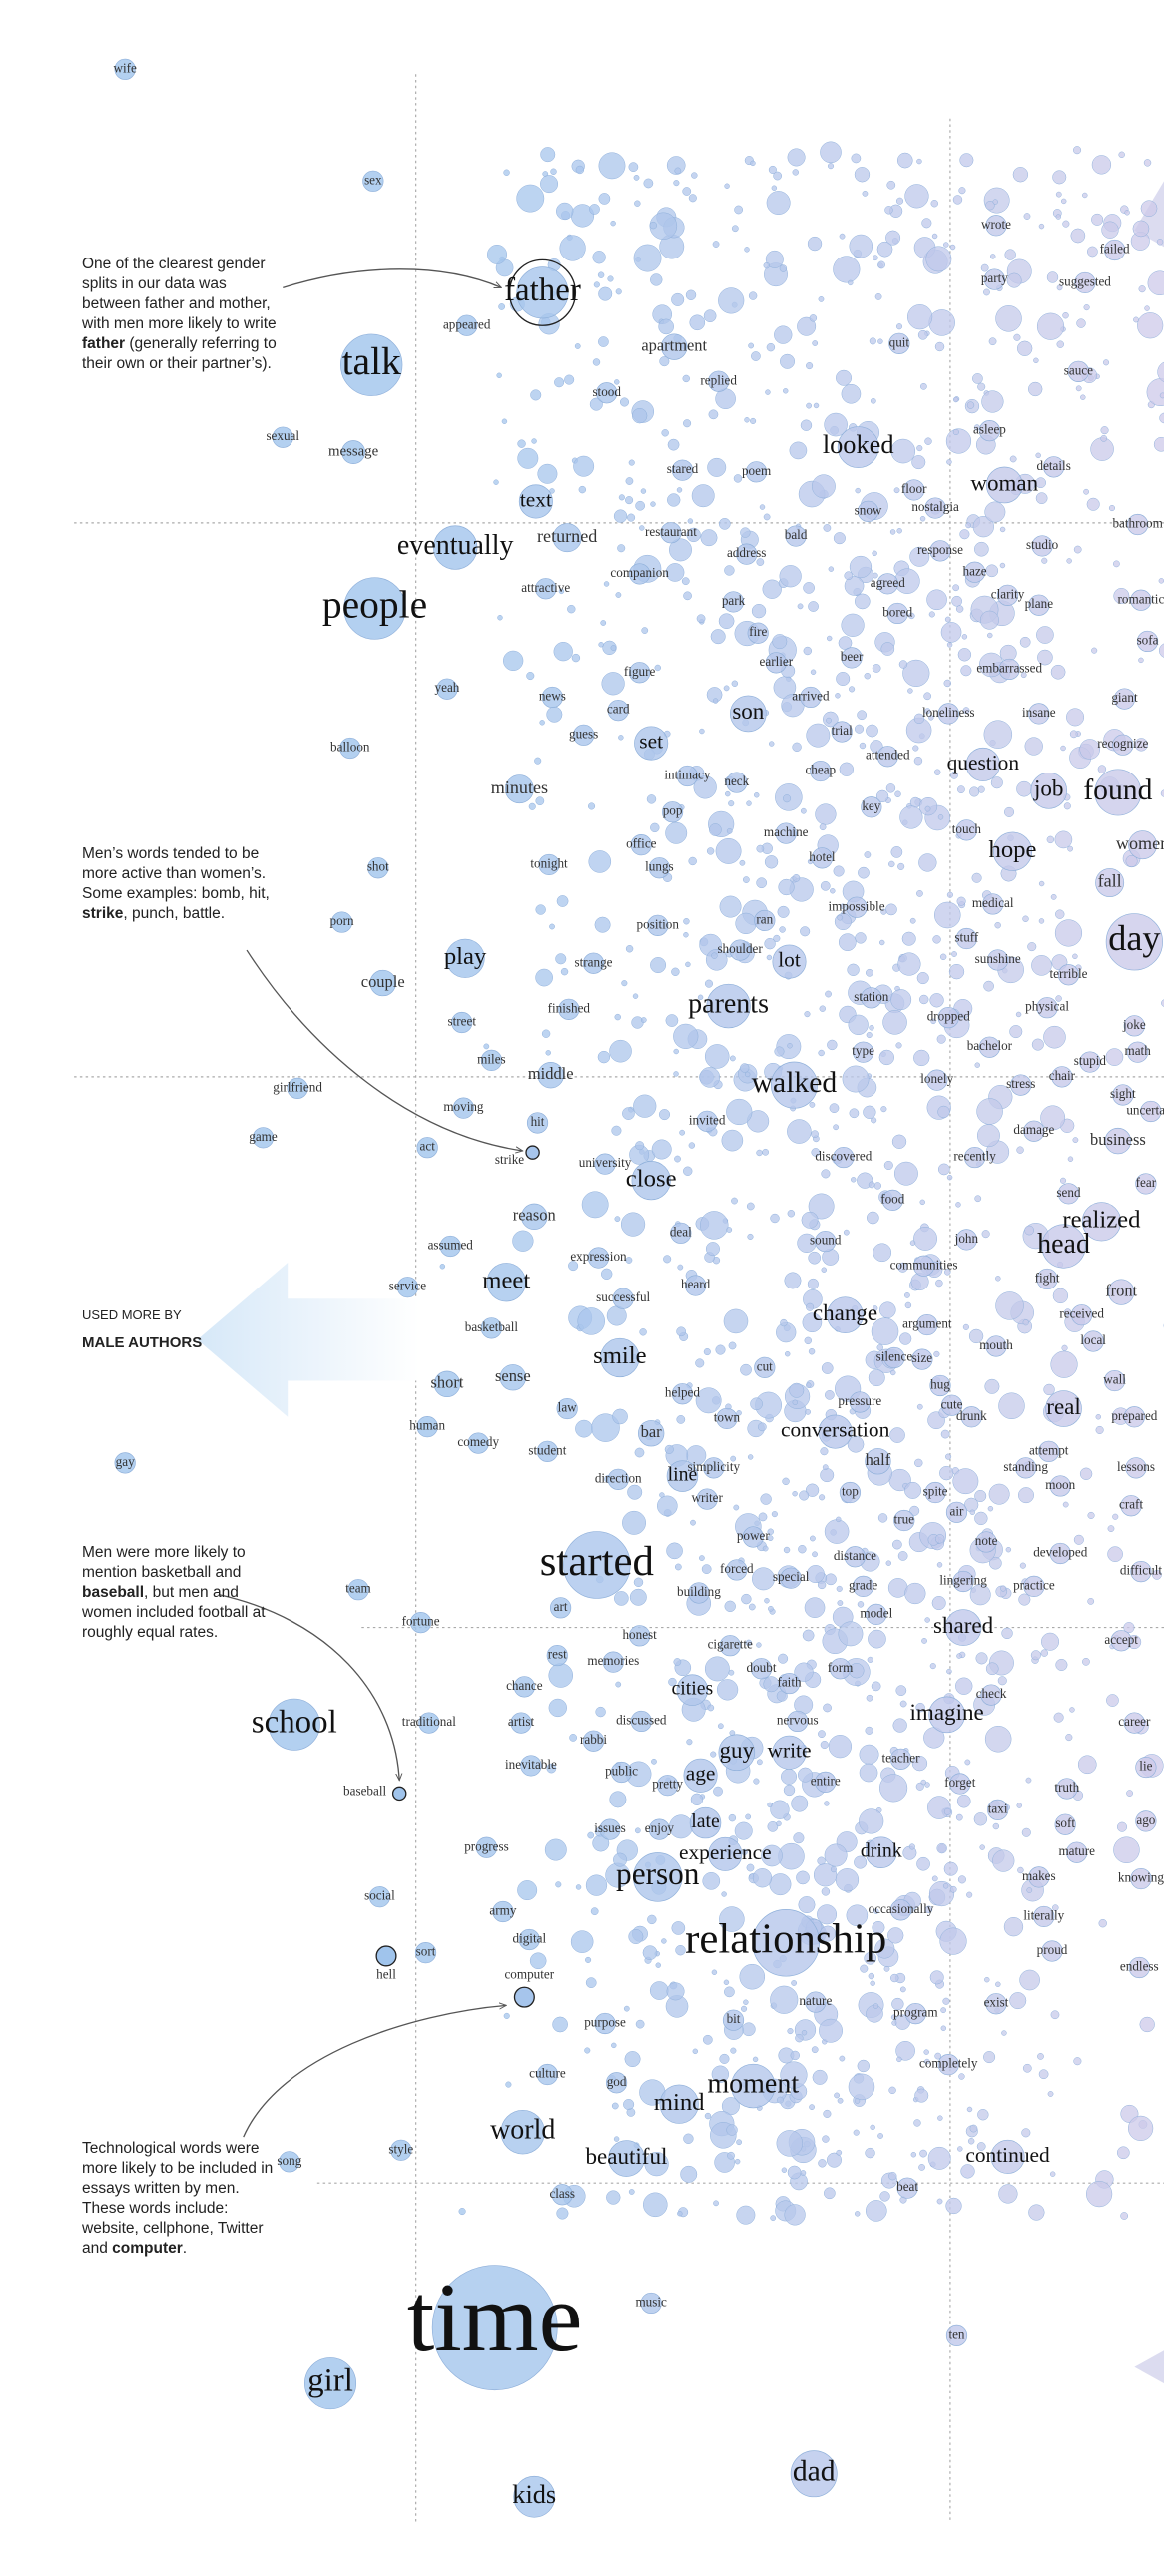  I want to click on word-label: check, so click(991, 1694).